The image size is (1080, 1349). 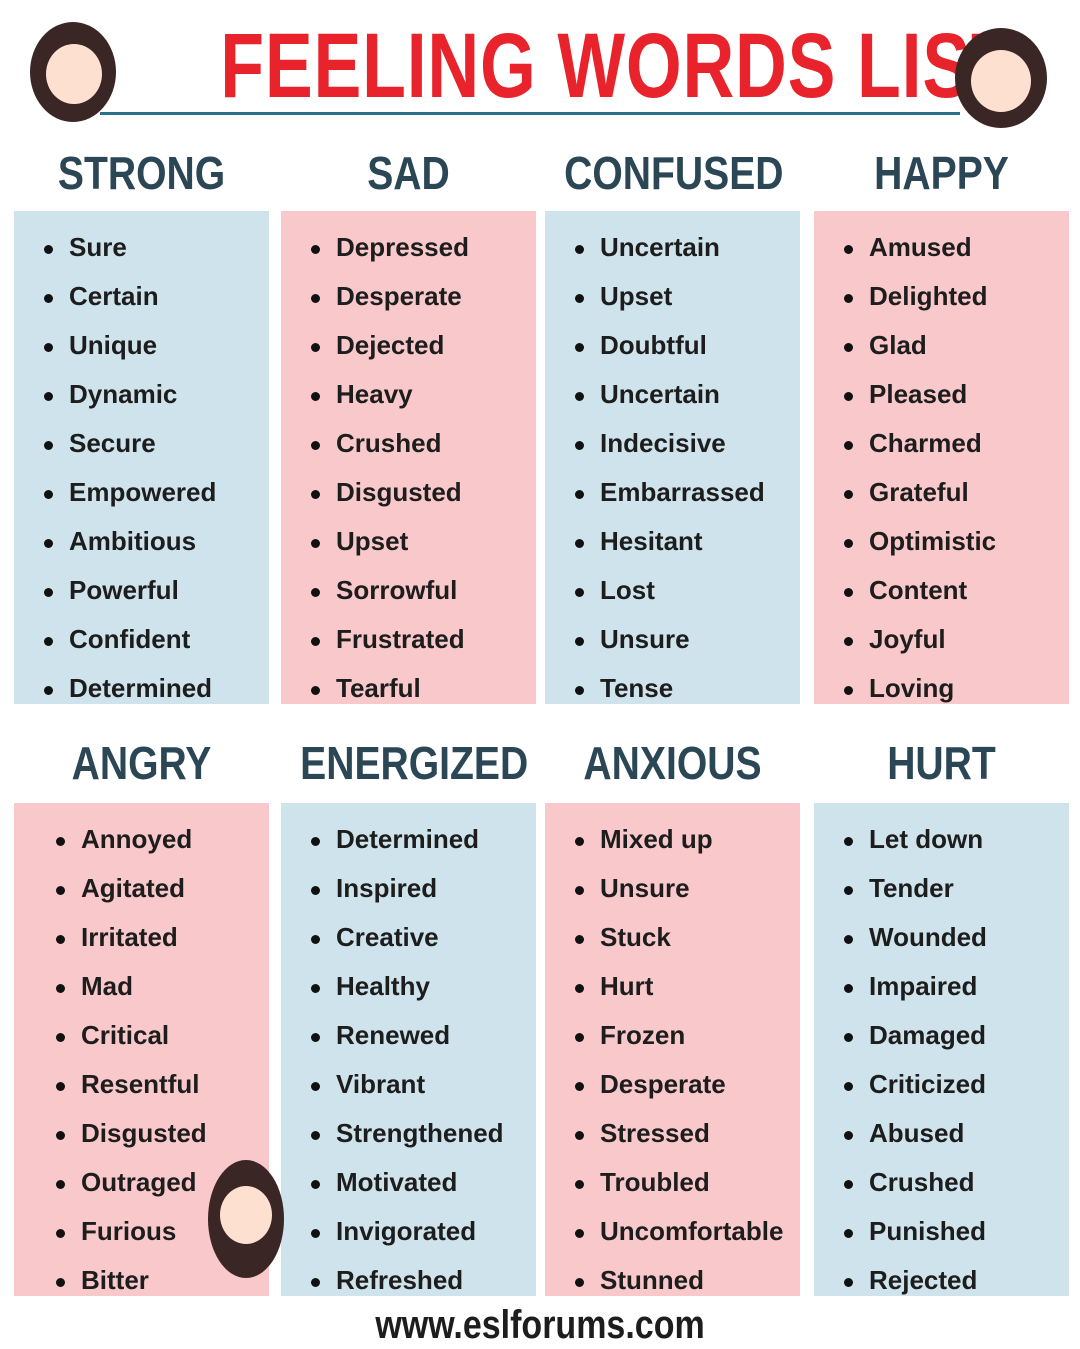 What do you see at coordinates (687, 492) in the screenshot?
I see `list-item: Embarrassed` at bounding box center [687, 492].